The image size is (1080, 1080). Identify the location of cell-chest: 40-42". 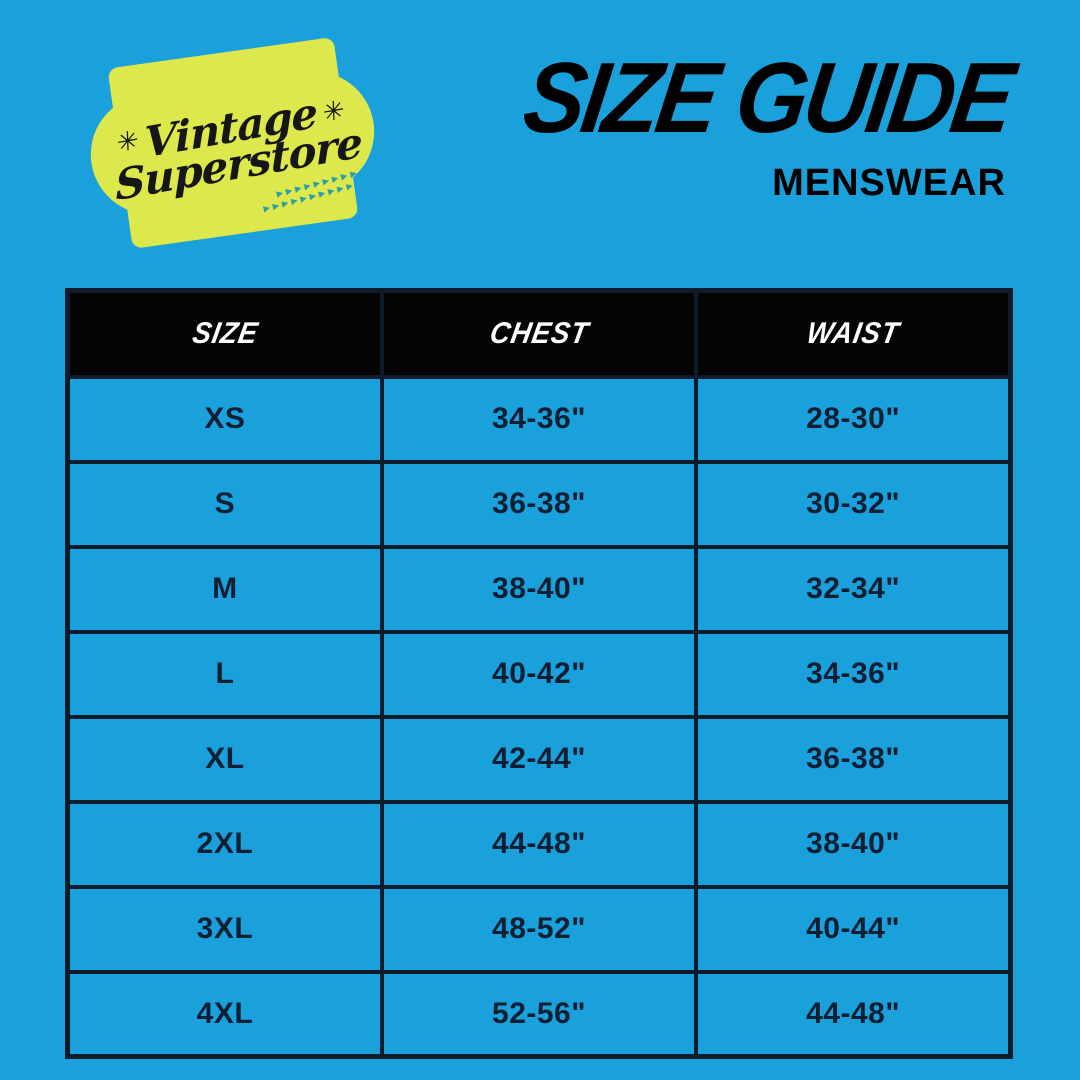
(539, 674).